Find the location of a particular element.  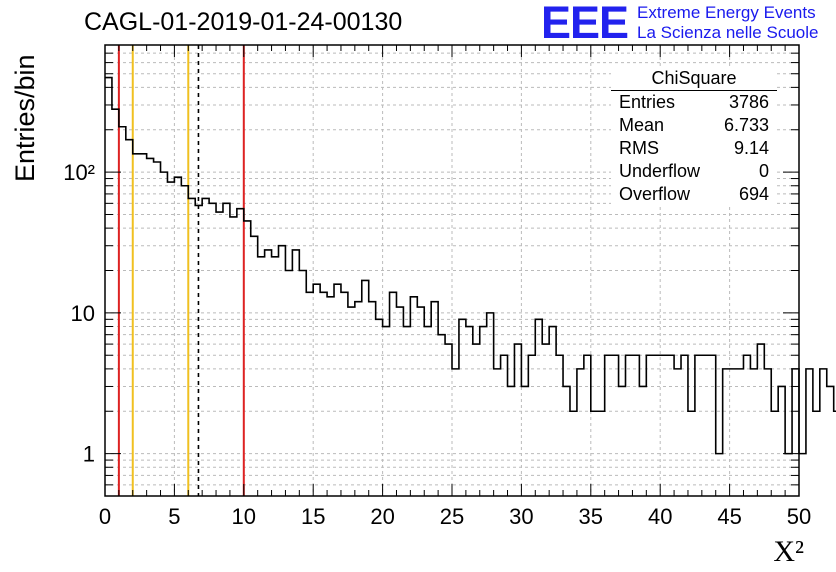

eee-logo-line-2: La Scienza nelle Scuole is located at coordinates (728, 32).